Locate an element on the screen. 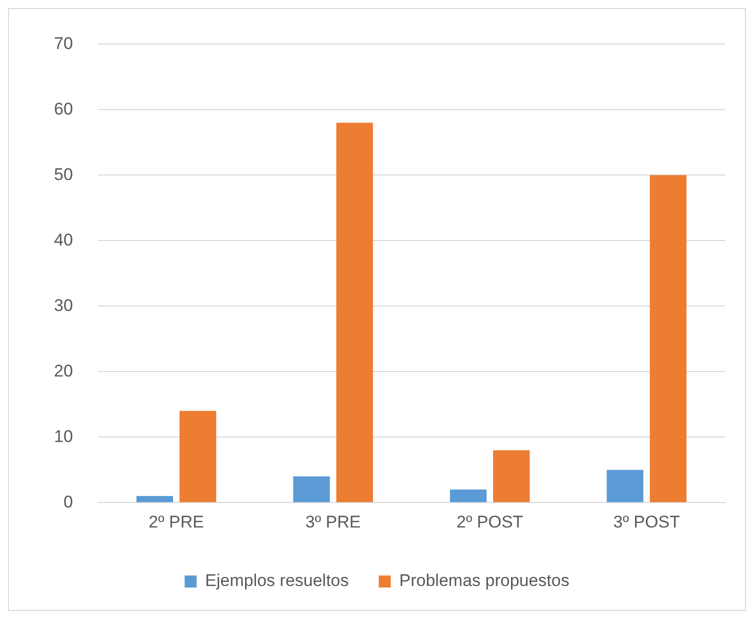 Image resolution: width=754 pixels, height=619 pixels. legend-label: Problemas propuestos is located at coordinates (484, 580).